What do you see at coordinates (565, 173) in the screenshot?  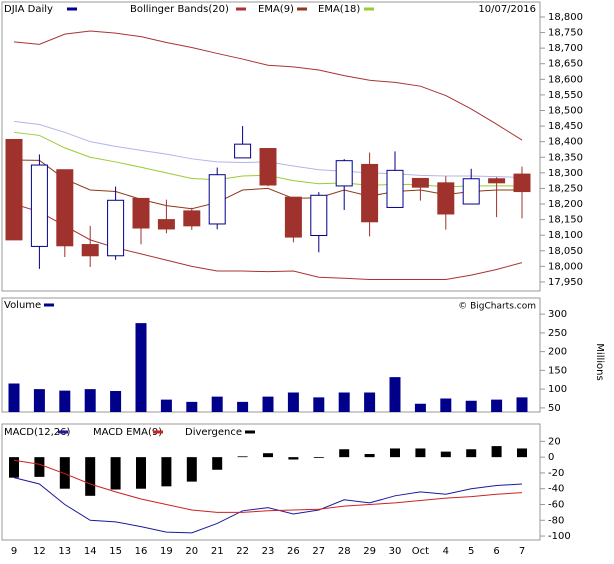 I see `y-tick-label: 18,300` at bounding box center [565, 173].